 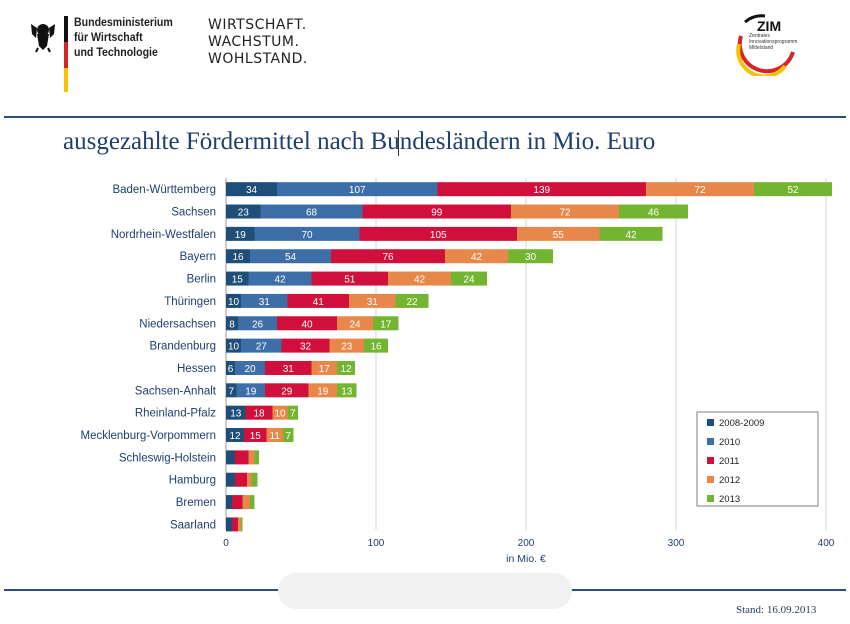 What do you see at coordinates (193, 213) in the screenshot?
I see `category-label: Sachsen` at bounding box center [193, 213].